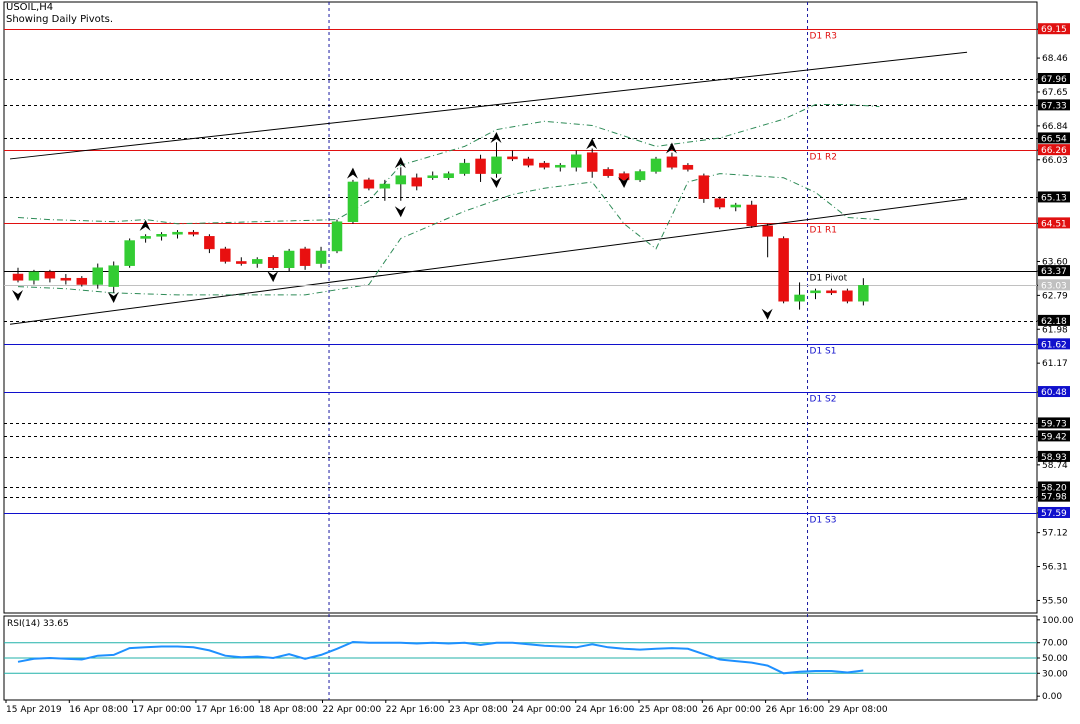 This screenshot has height=724, width=1080. Describe the element at coordinates (1055, 644) in the screenshot. I see `rsi-y-tick-label: 70.00` at that location.